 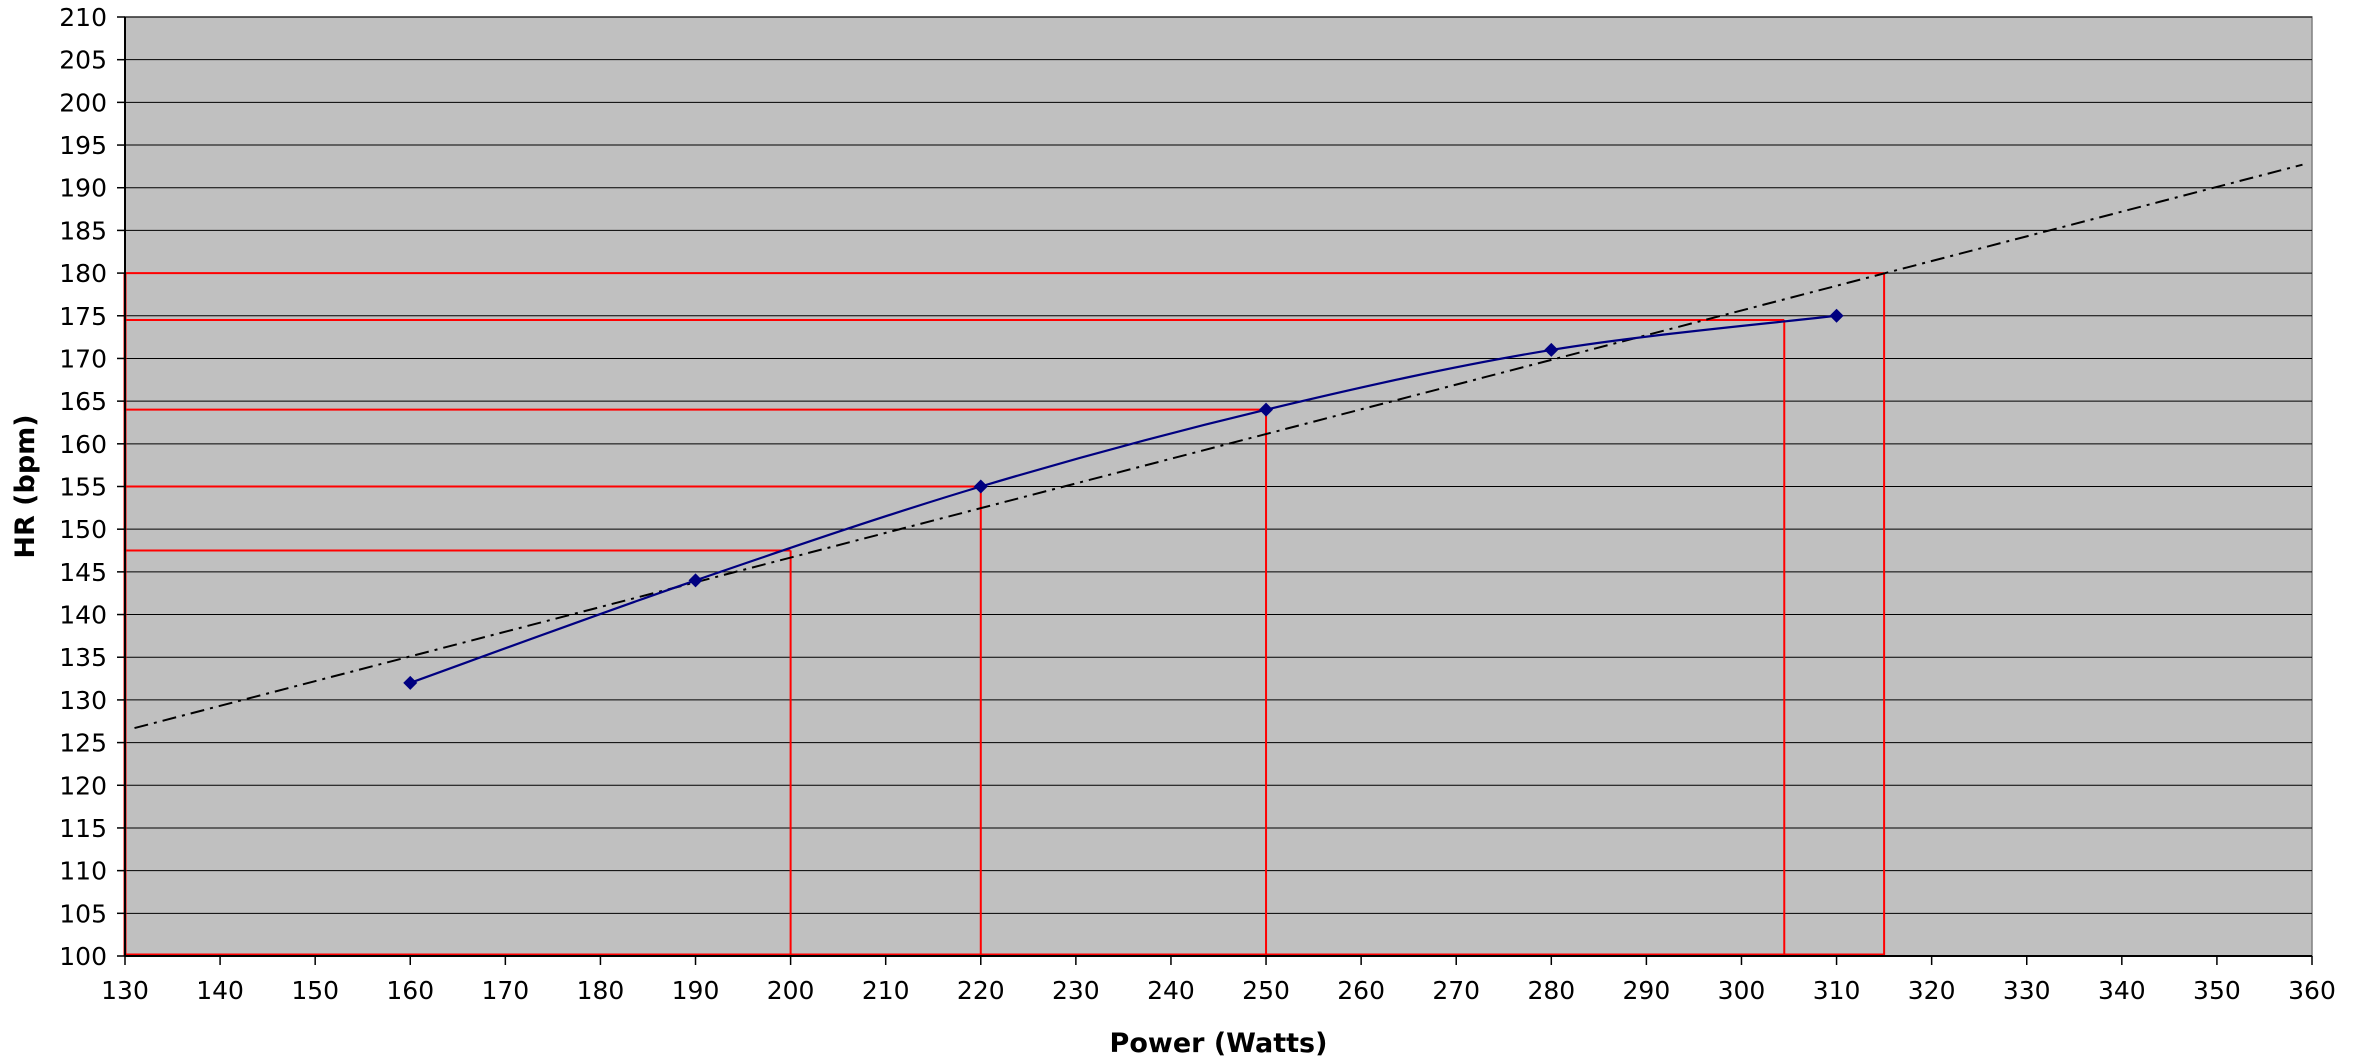 What do you see at coordinates (220, 990) in the screenshot?
I see `x-tick-label-140: 140` at bounding box center [220, 990].